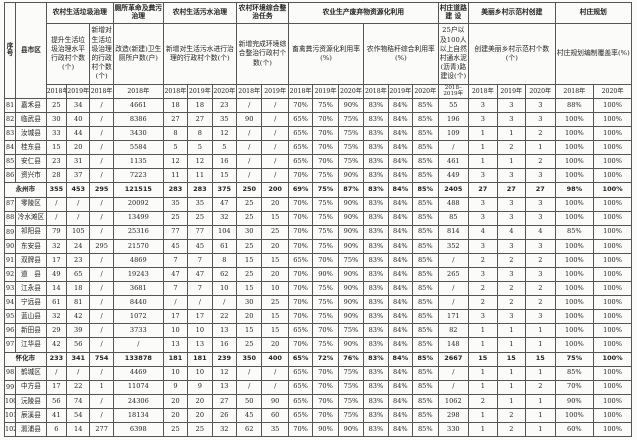 Image resolution: width=637 pixels, height=440 pixels. I want to click on table-cell: 30, so click(56, 119).